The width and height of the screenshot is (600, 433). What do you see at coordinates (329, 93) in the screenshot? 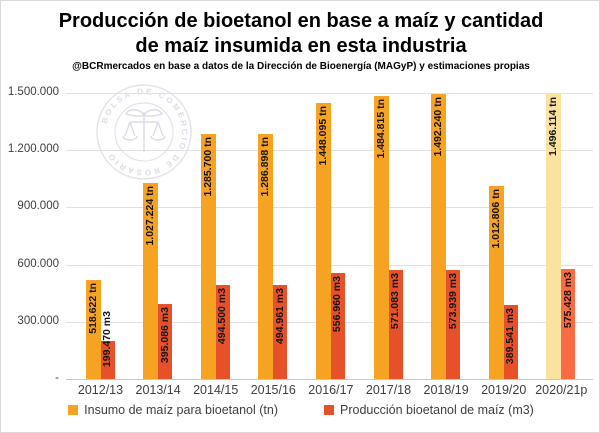
I see `gridline` at bounding box center [329, 93].